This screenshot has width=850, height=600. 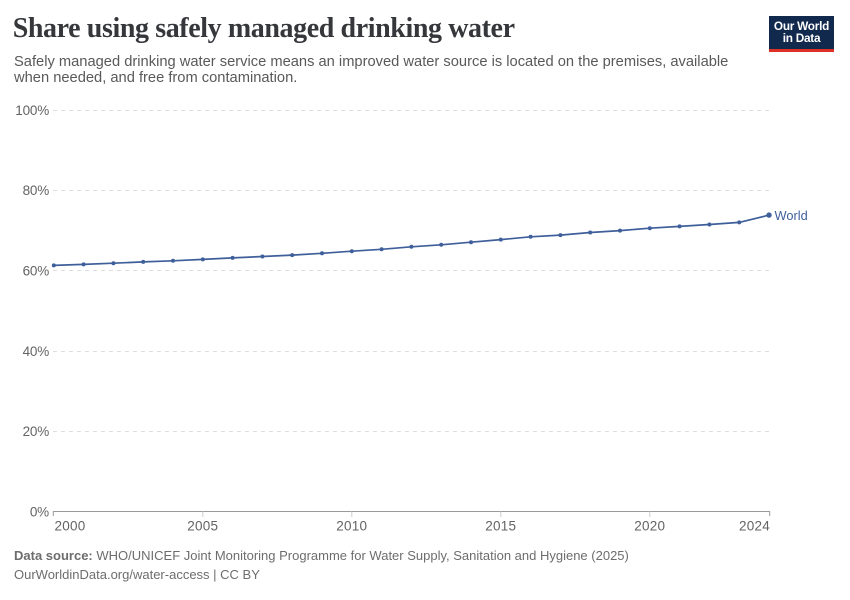 What do you see at coordinates (351, 525) in the screenshot?
I see `svg-text: 2010` at bounding box center [351, 525].